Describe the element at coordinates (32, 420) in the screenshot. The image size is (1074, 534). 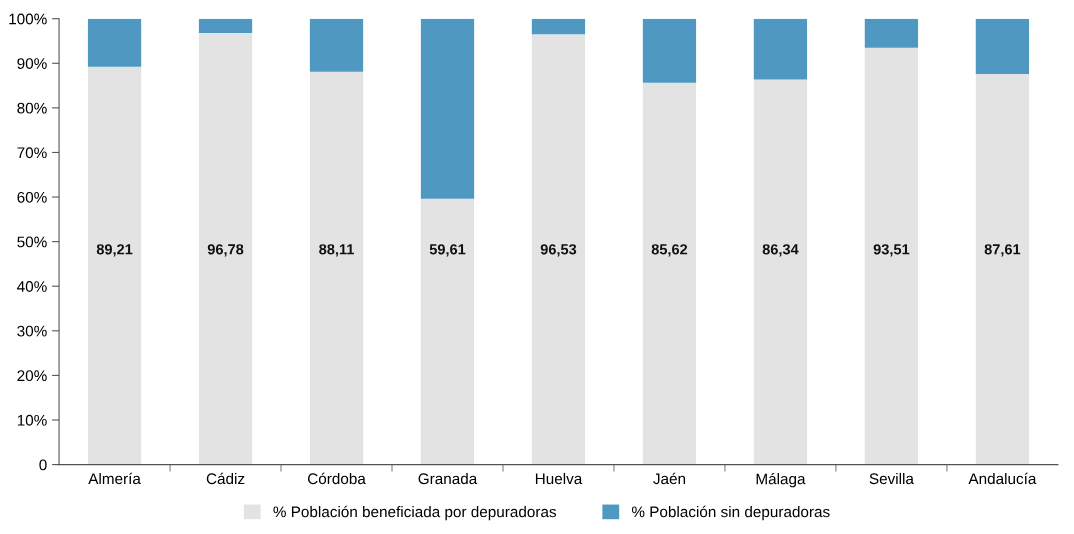
I see `y-tick-label: 10%` at that location.